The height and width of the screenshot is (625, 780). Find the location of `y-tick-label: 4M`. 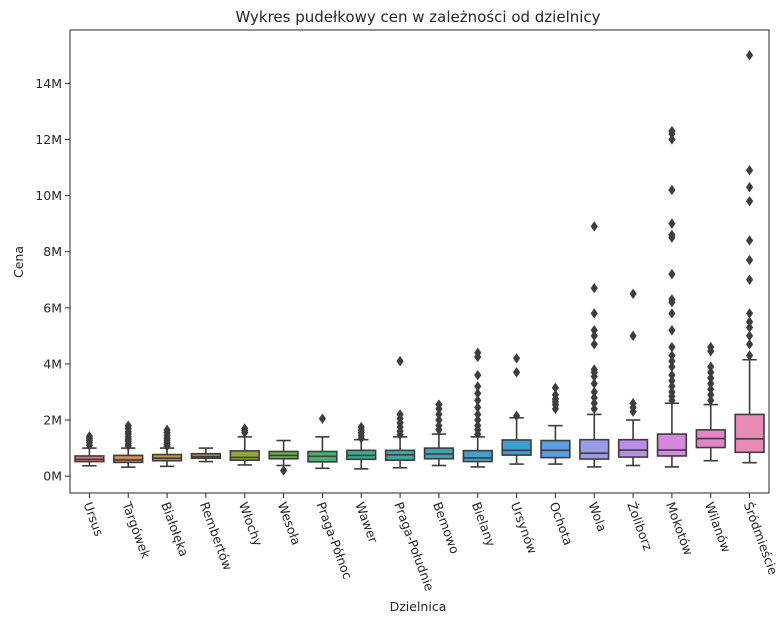

y-tick-label: 4M is located at coordinates (52, 363).